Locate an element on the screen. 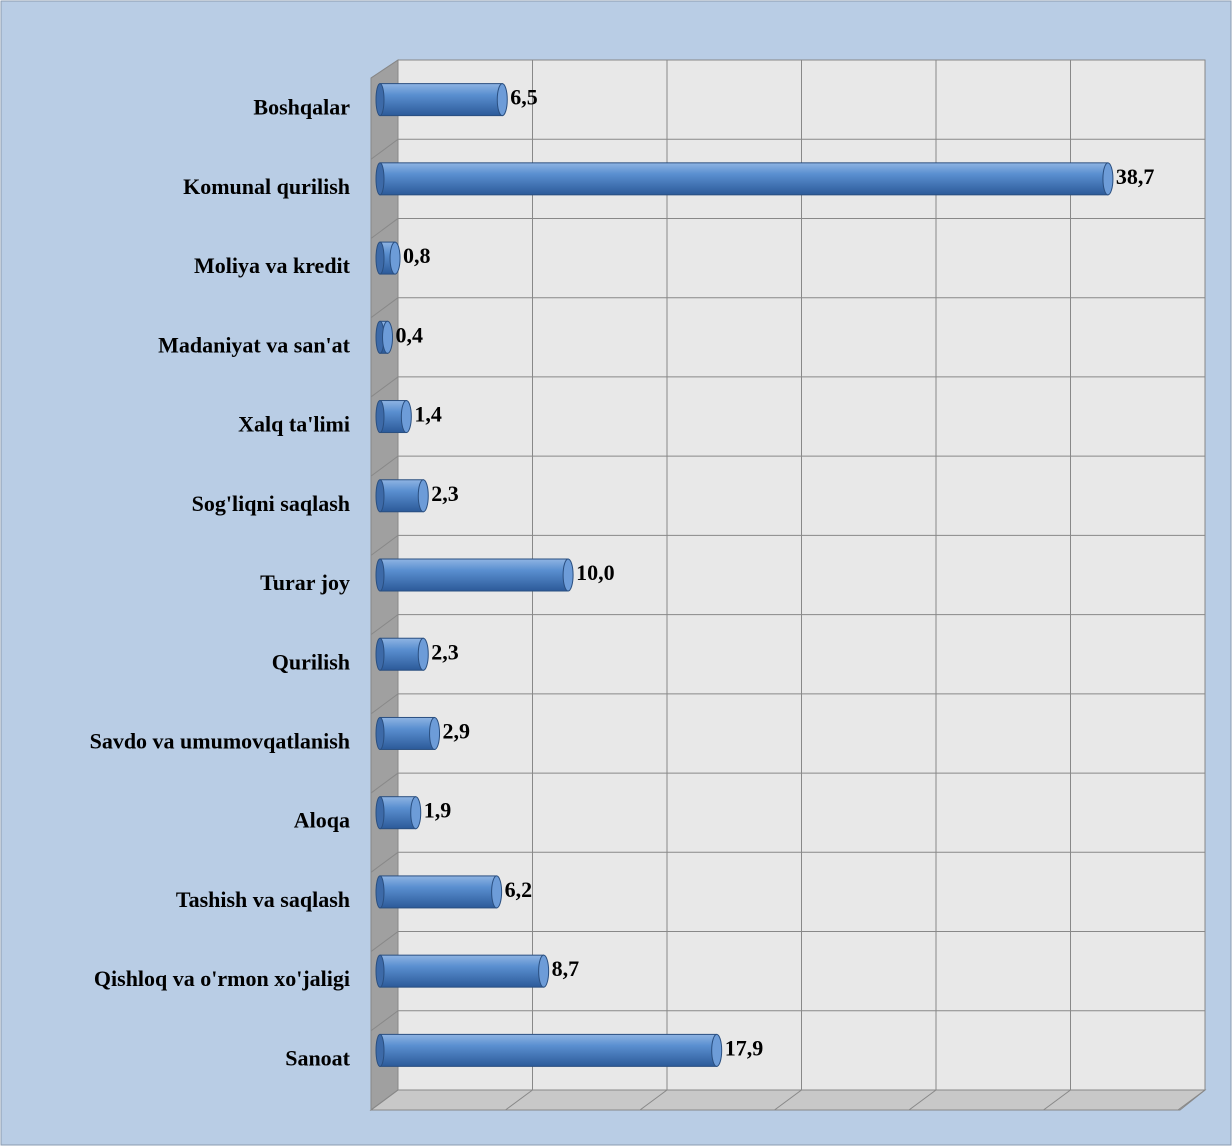  category-label: Sanoat is located at coordinates (317, 1057).